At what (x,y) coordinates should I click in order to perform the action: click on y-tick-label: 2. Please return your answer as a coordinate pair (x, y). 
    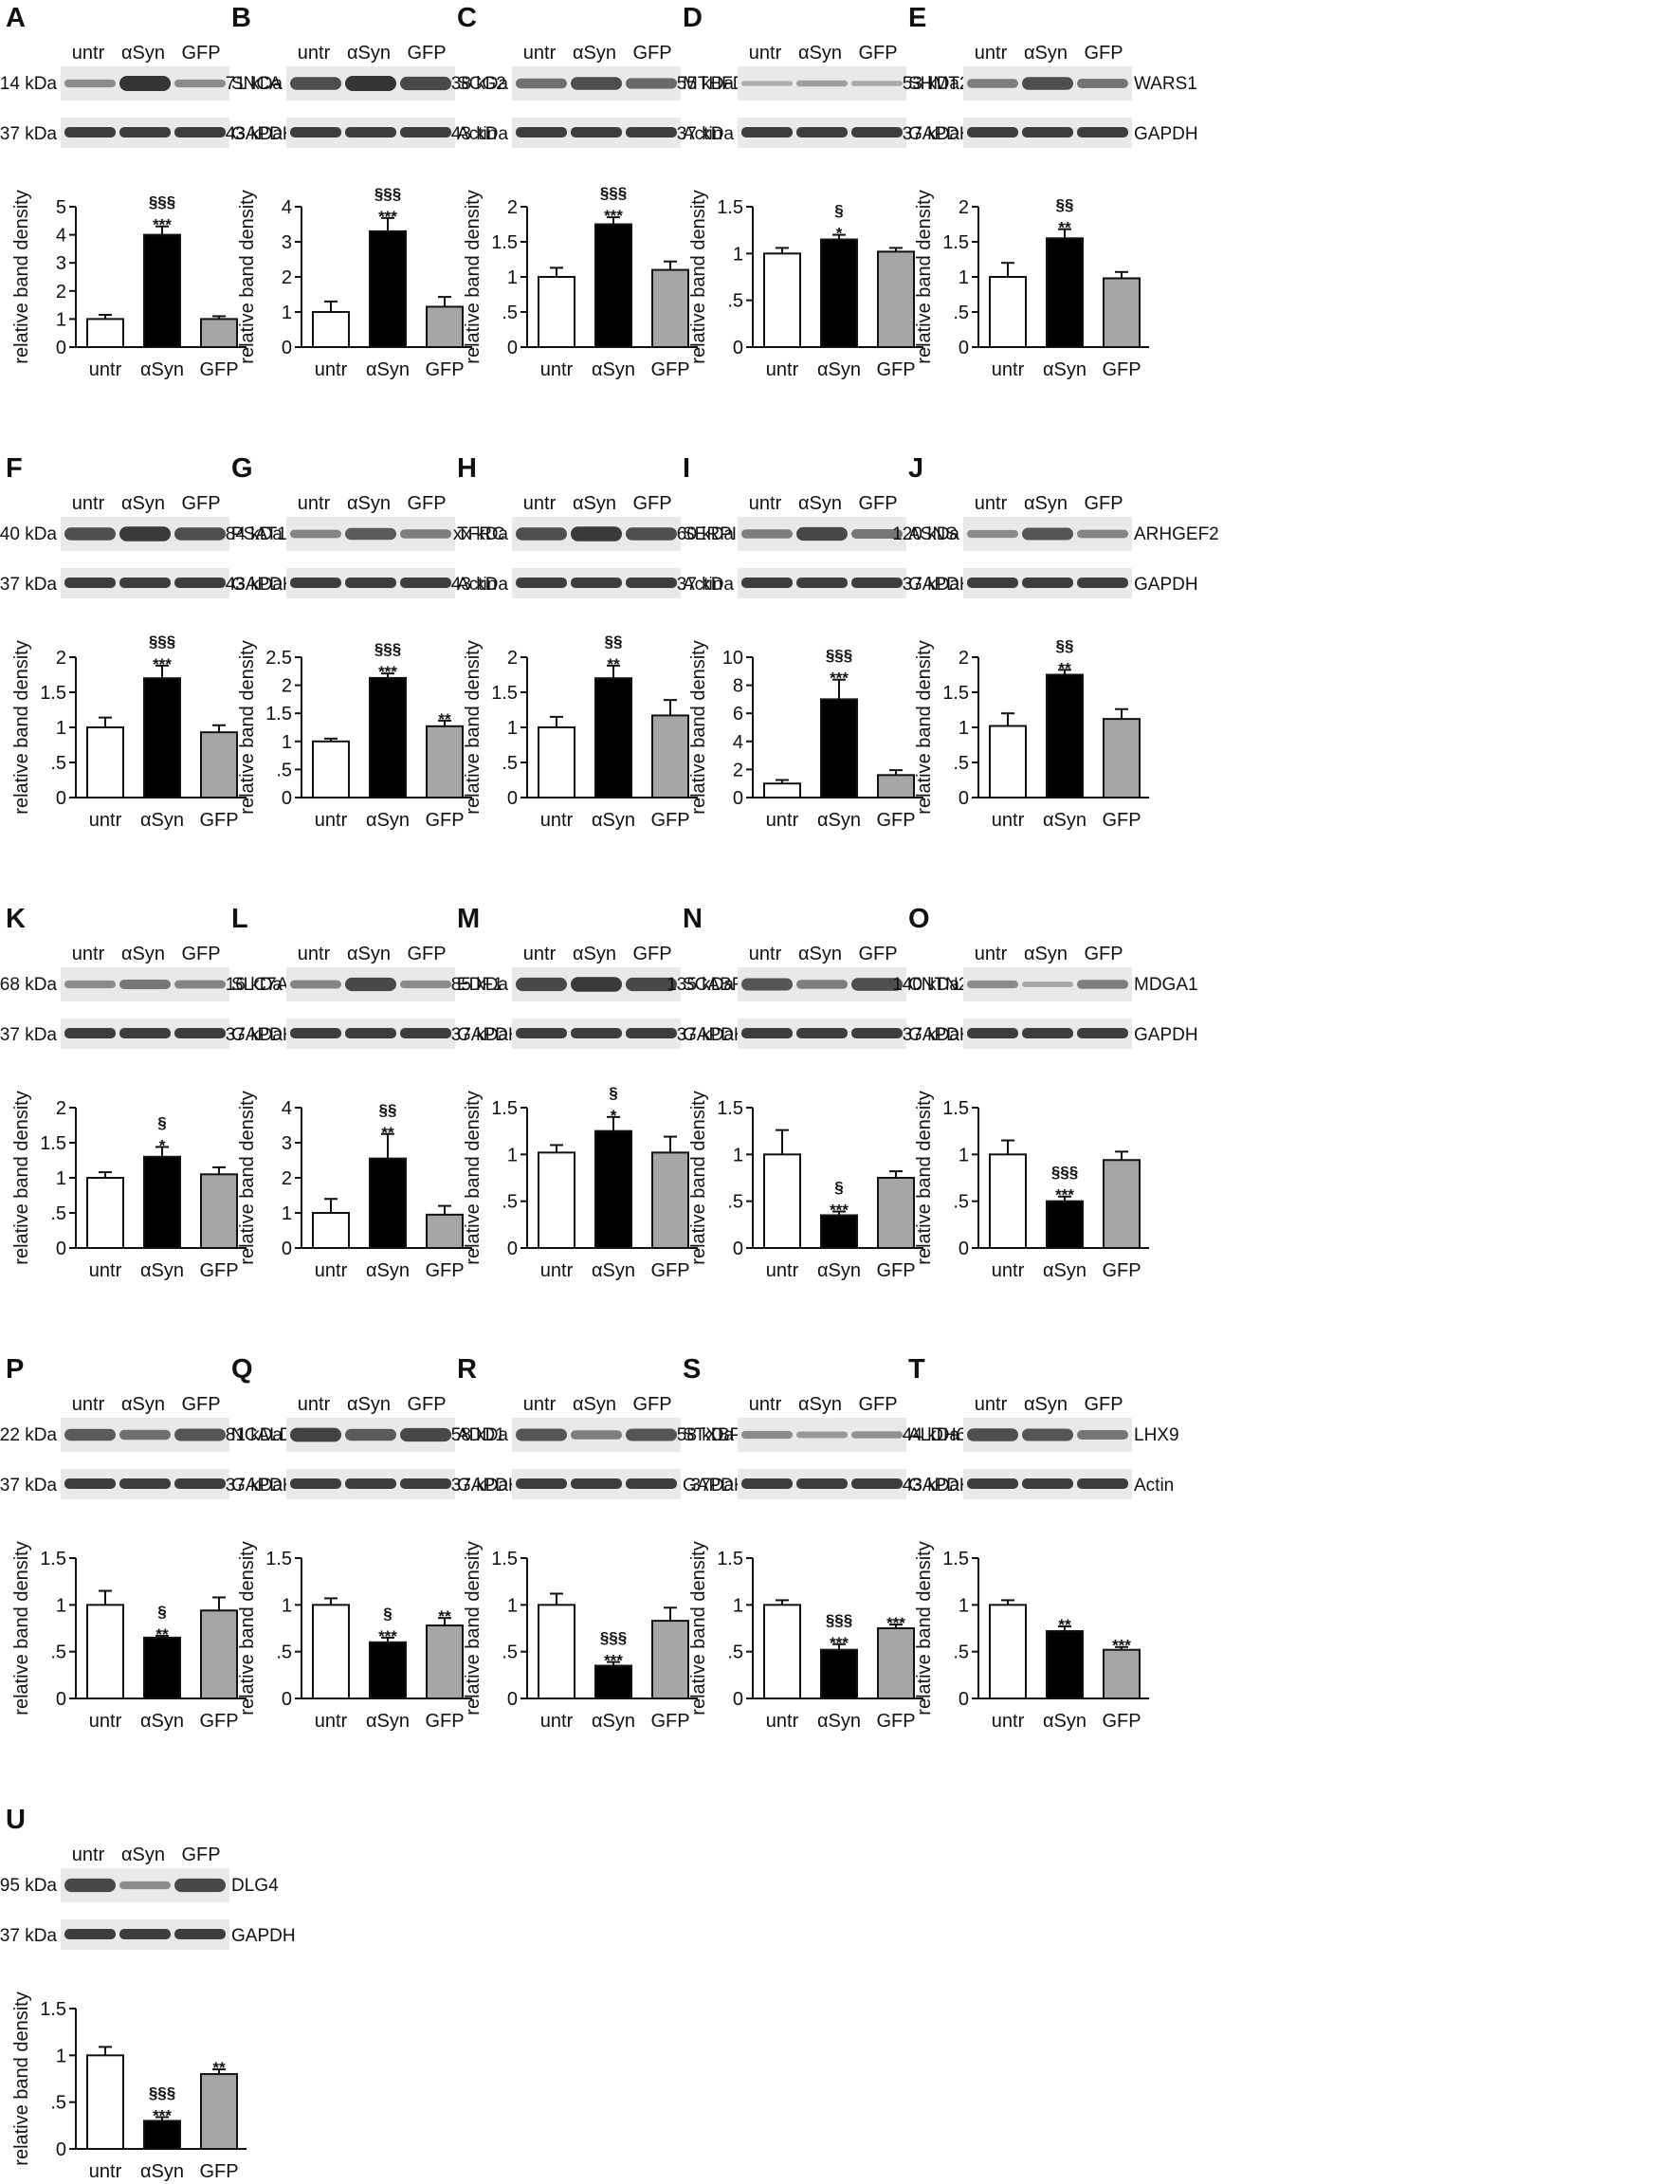
    Looking at the image, I should click on (61, 292).